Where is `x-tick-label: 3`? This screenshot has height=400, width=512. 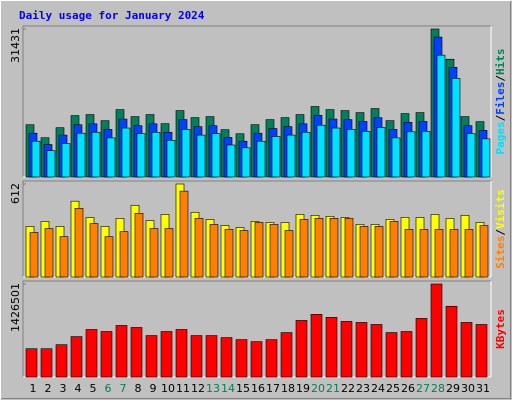 x-tick-label: 3 is located at coordinates (63, 388).